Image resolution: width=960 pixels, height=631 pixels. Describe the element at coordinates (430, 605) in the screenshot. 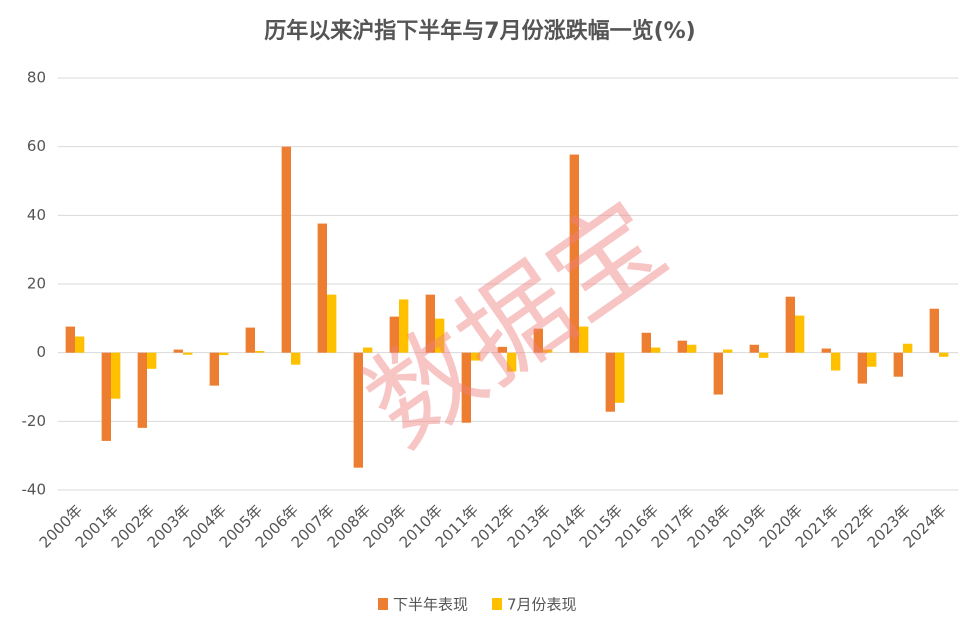

I see `legend-label: 下半年表现` at that location.